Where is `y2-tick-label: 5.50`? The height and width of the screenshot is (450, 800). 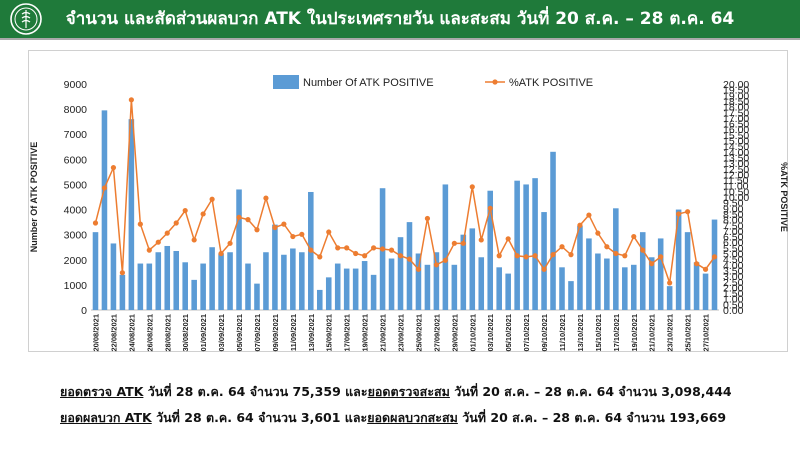
y2-tick-label: 5.50 is located at coordinates (733, 249).